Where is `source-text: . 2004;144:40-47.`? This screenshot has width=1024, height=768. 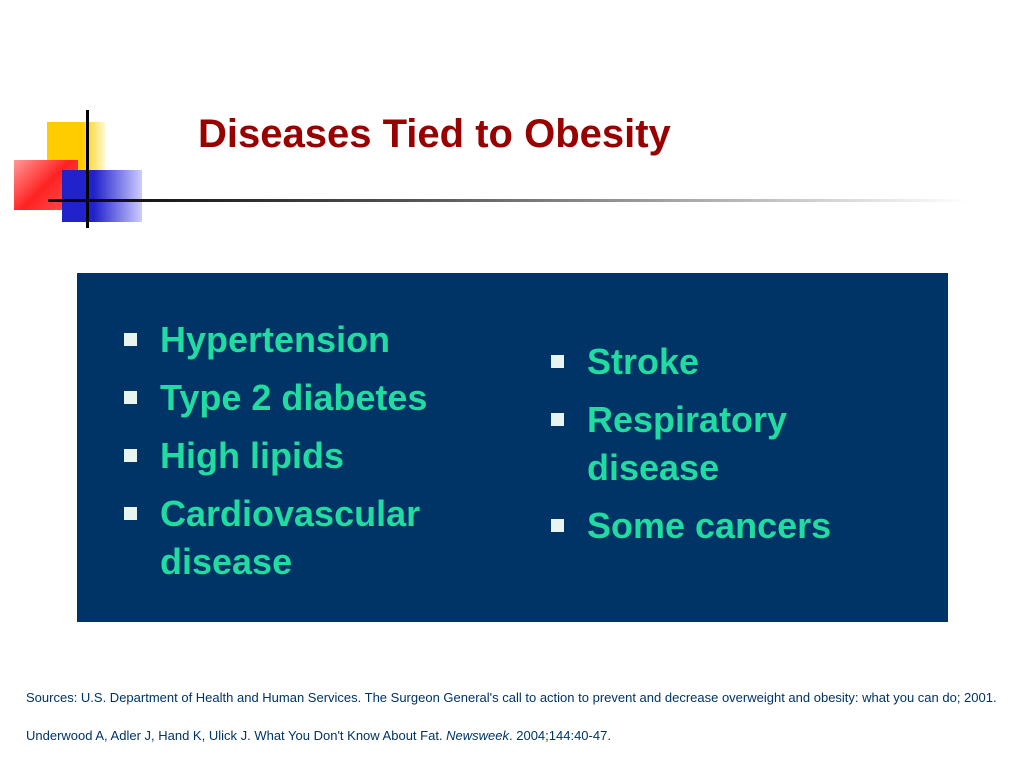 source-text: . 2004;144:40-47. is located at coordinates (560, 735).